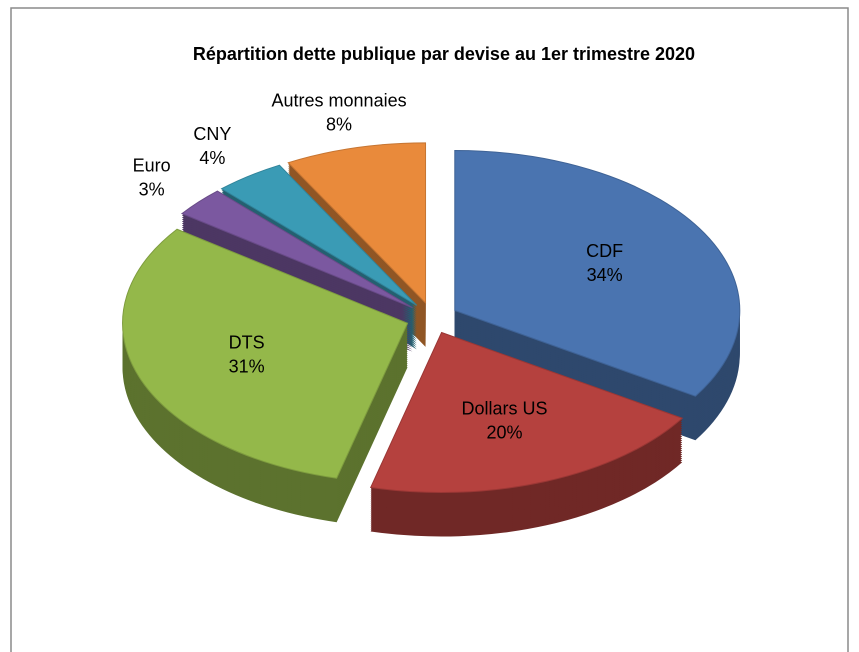 This screenshot has height=652, width=859. Describe the element at coordinates (505, 409) in the screenshot. I see `data-label-category: Dollars US` at that location.